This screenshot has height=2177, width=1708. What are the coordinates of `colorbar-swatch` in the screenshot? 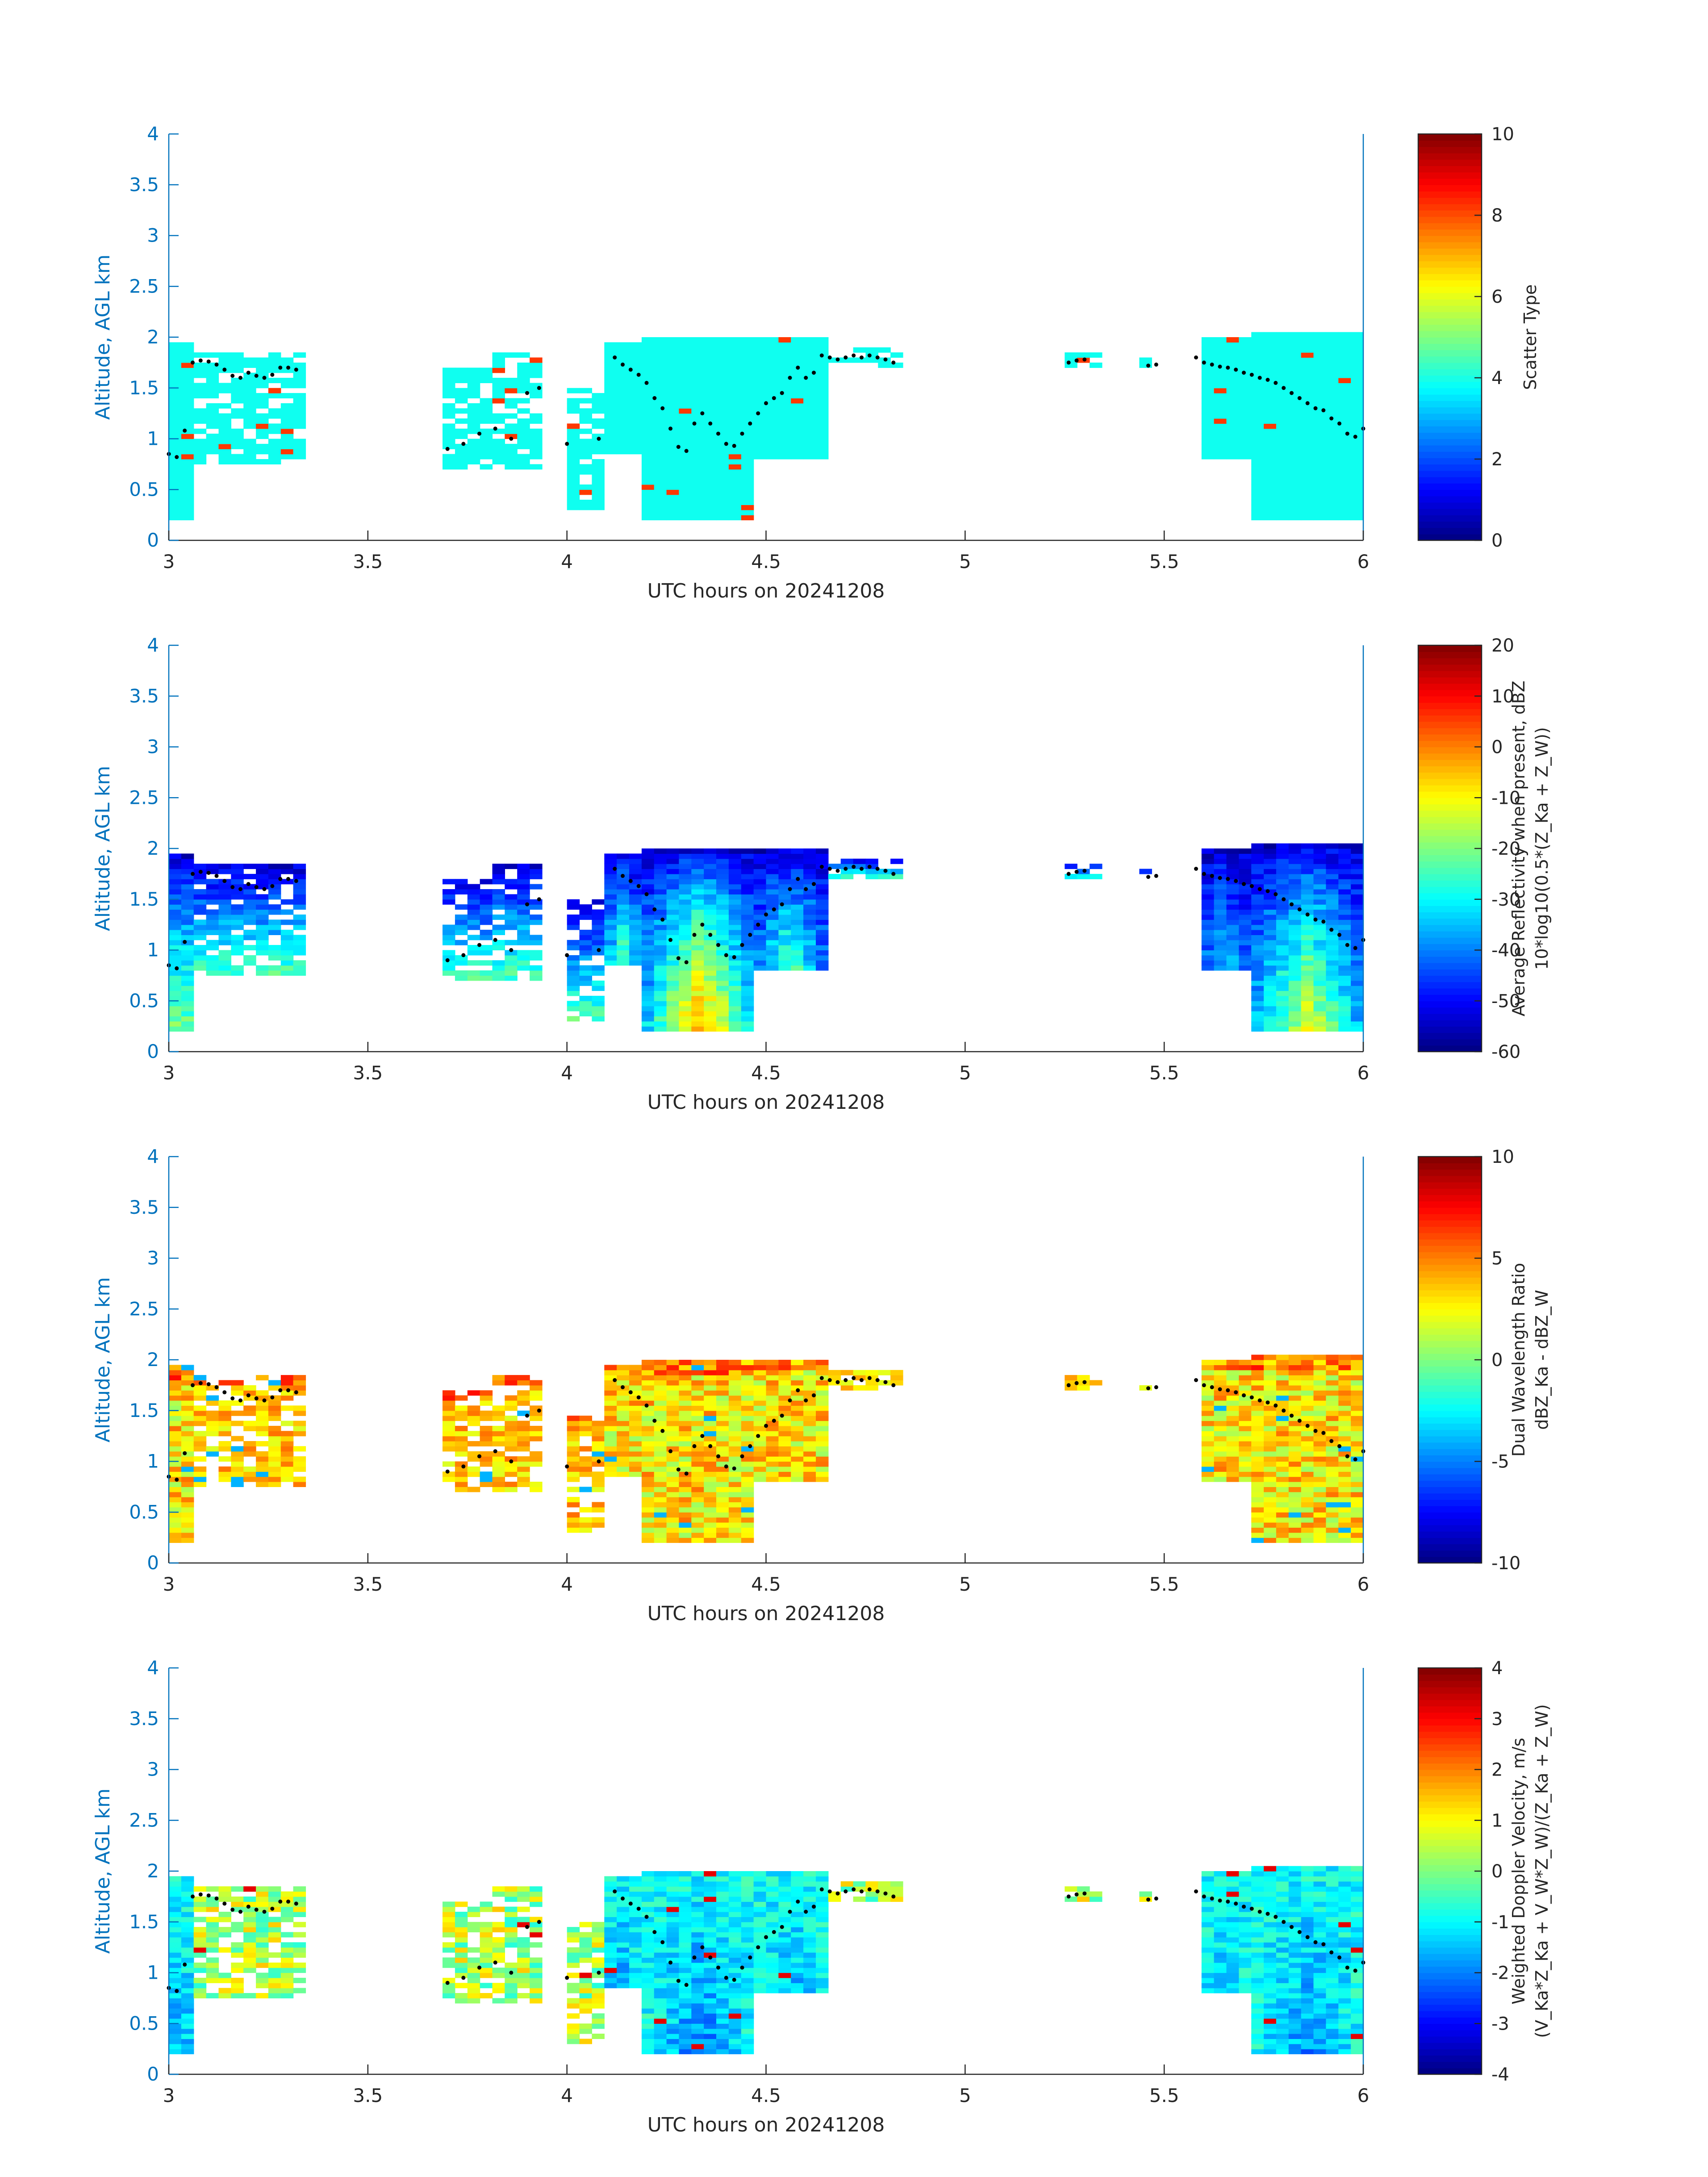 It's located at (1450, 296).